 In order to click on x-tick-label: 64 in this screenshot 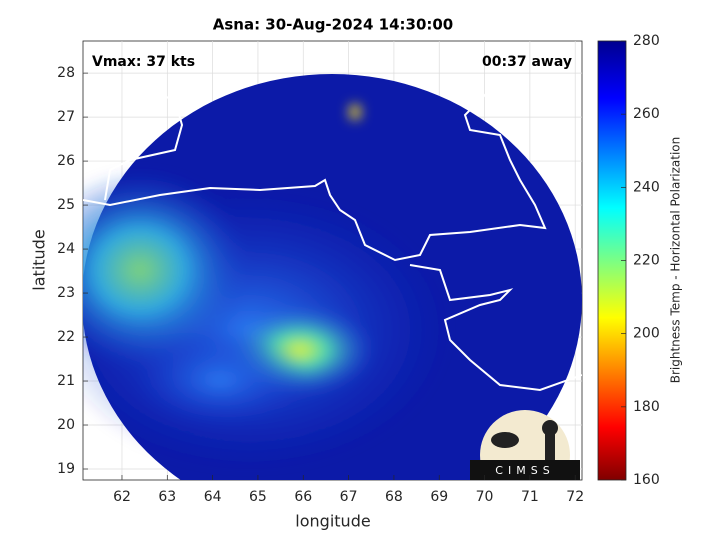, I will do `click(213, 497)`.